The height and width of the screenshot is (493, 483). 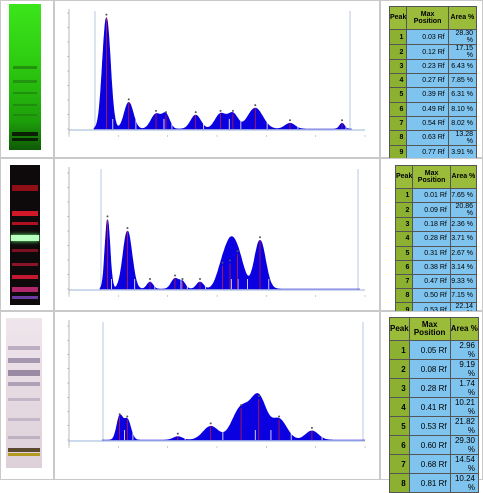 I want to click on table-row: 7 0.68 Rf 14.54 %, so click(x=434, y=464).